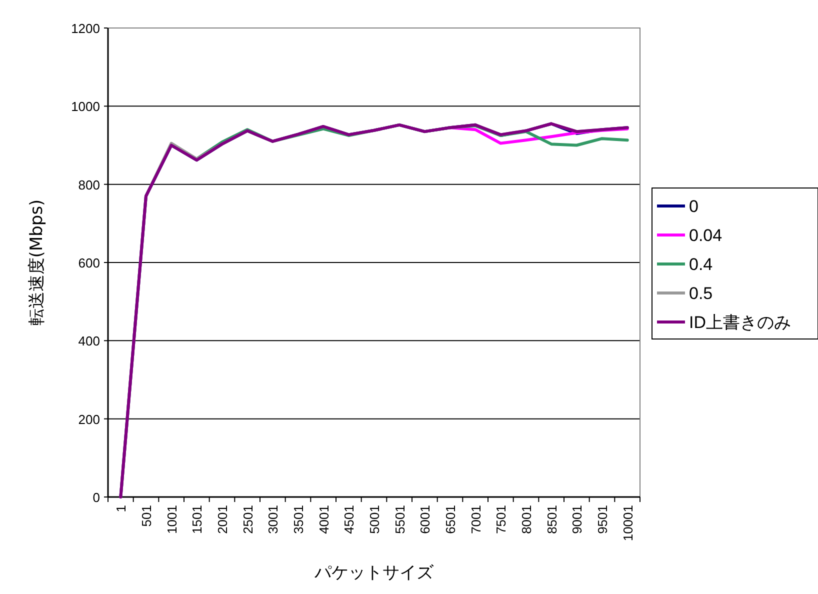  What do you see at coordinates (501, 519) in the screenshot?
I see `x-tick-label: 7501` at bounding box center [501, 519].